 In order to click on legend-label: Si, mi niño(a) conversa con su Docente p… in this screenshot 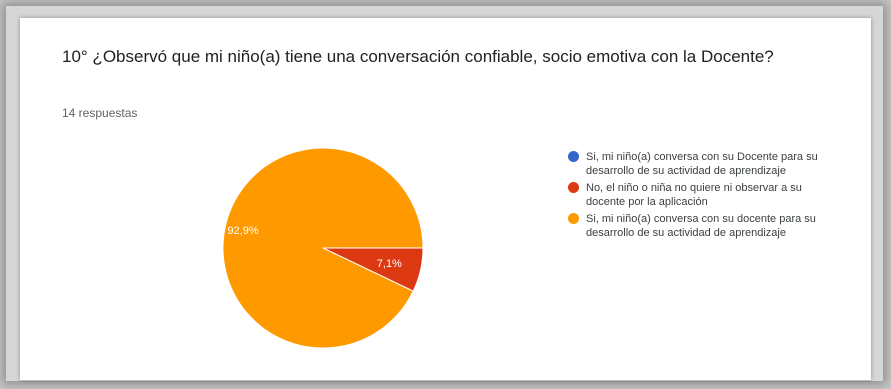, I will do `click(702, 164)`.